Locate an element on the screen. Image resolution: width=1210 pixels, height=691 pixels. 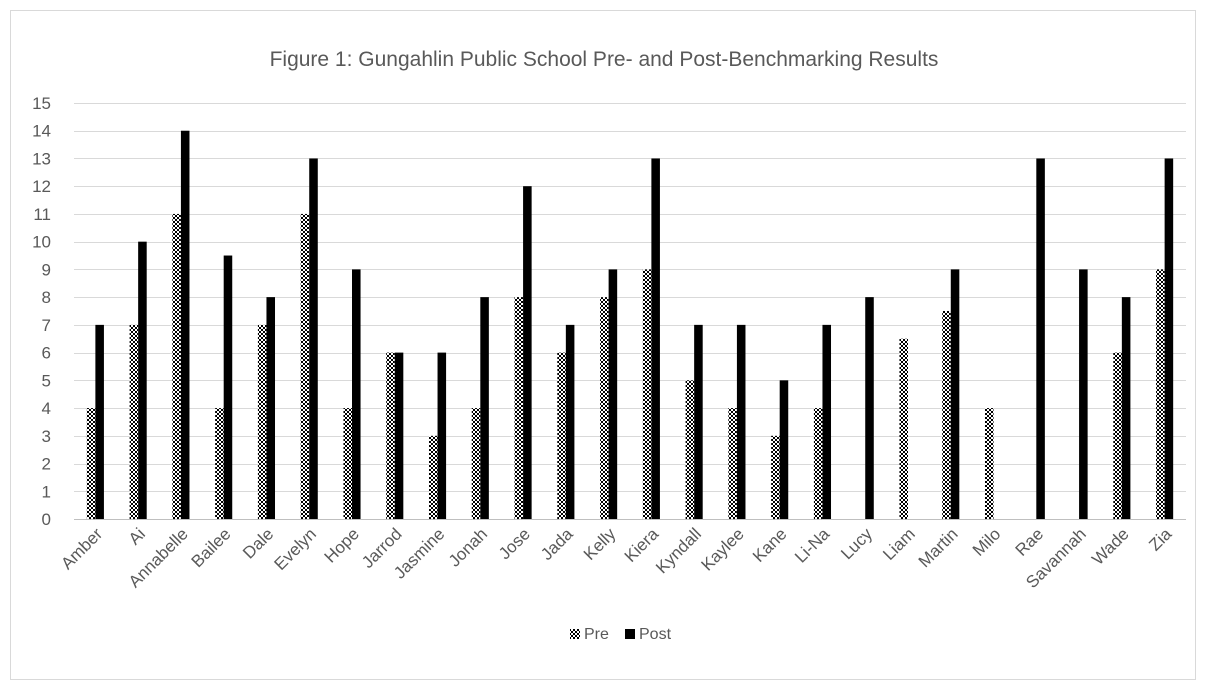
x-tick-label: Jonah is located at coordinates (468, 547).